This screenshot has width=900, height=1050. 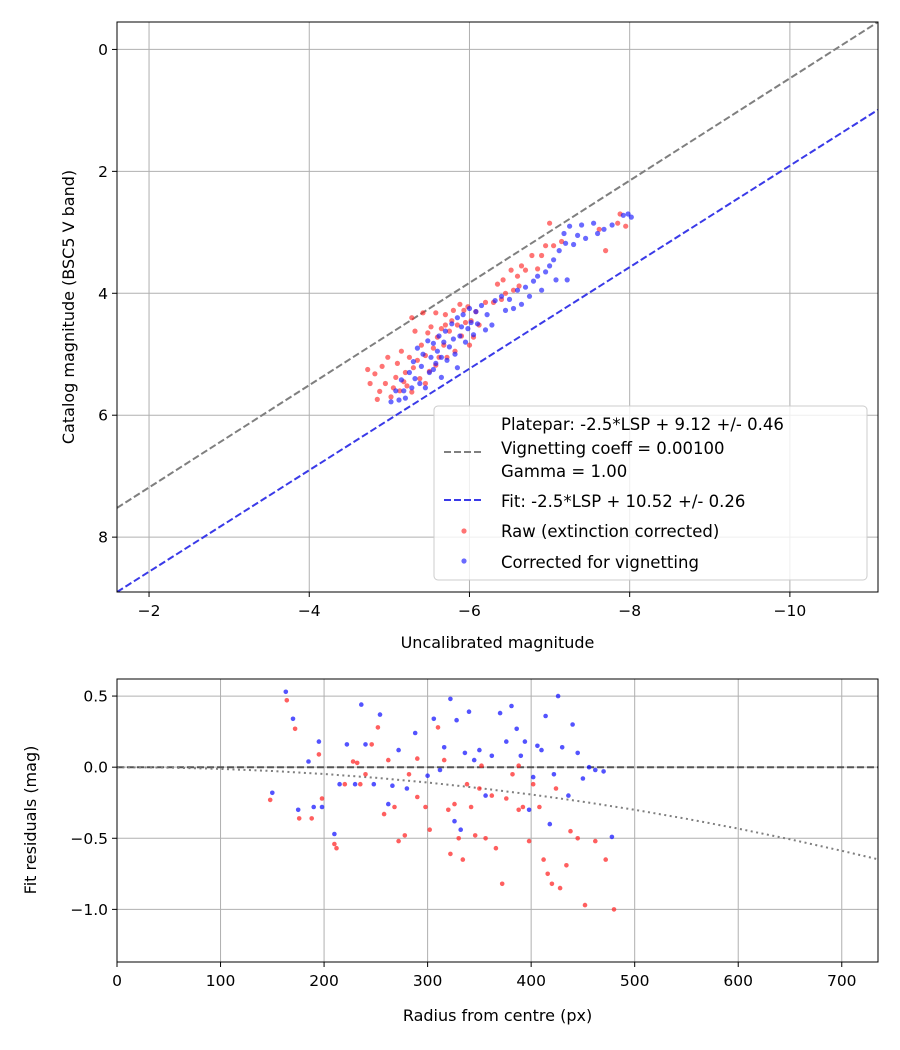 What do you see at coordinates (842, 981) in the screenshot?
I see `bottom-x-tick-label: 700` at bounding box center [842, 981].